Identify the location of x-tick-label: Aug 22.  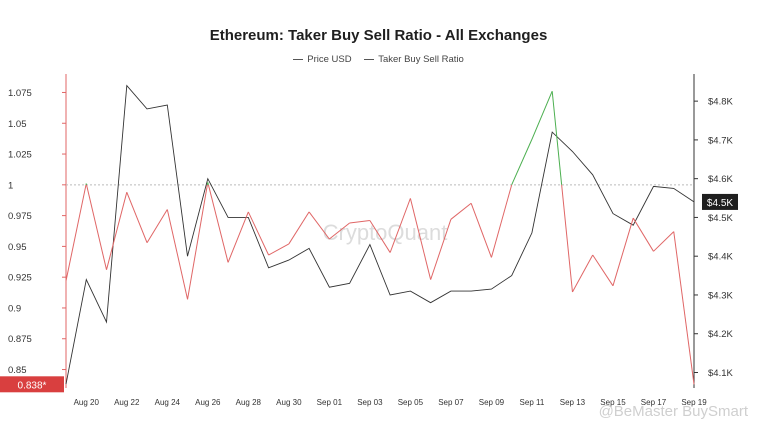
(127, 402).